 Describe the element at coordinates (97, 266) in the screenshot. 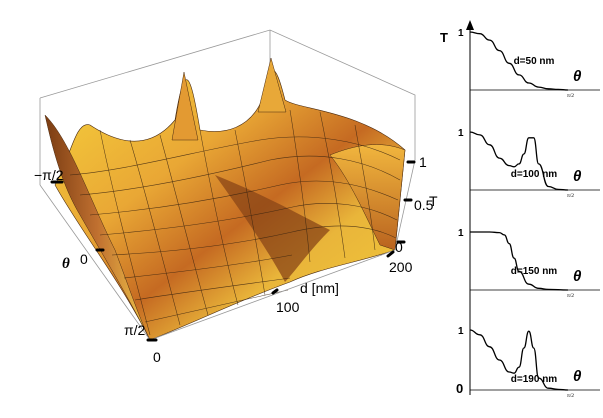

I see `theta-axis-labels: −π/2 θ 0 π/2 0` at that location.